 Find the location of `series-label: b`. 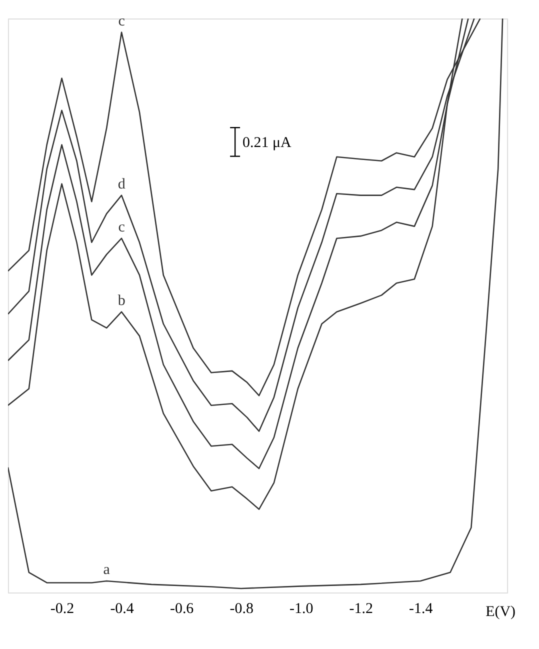

series-label: b is located at coordinates (122, 300).